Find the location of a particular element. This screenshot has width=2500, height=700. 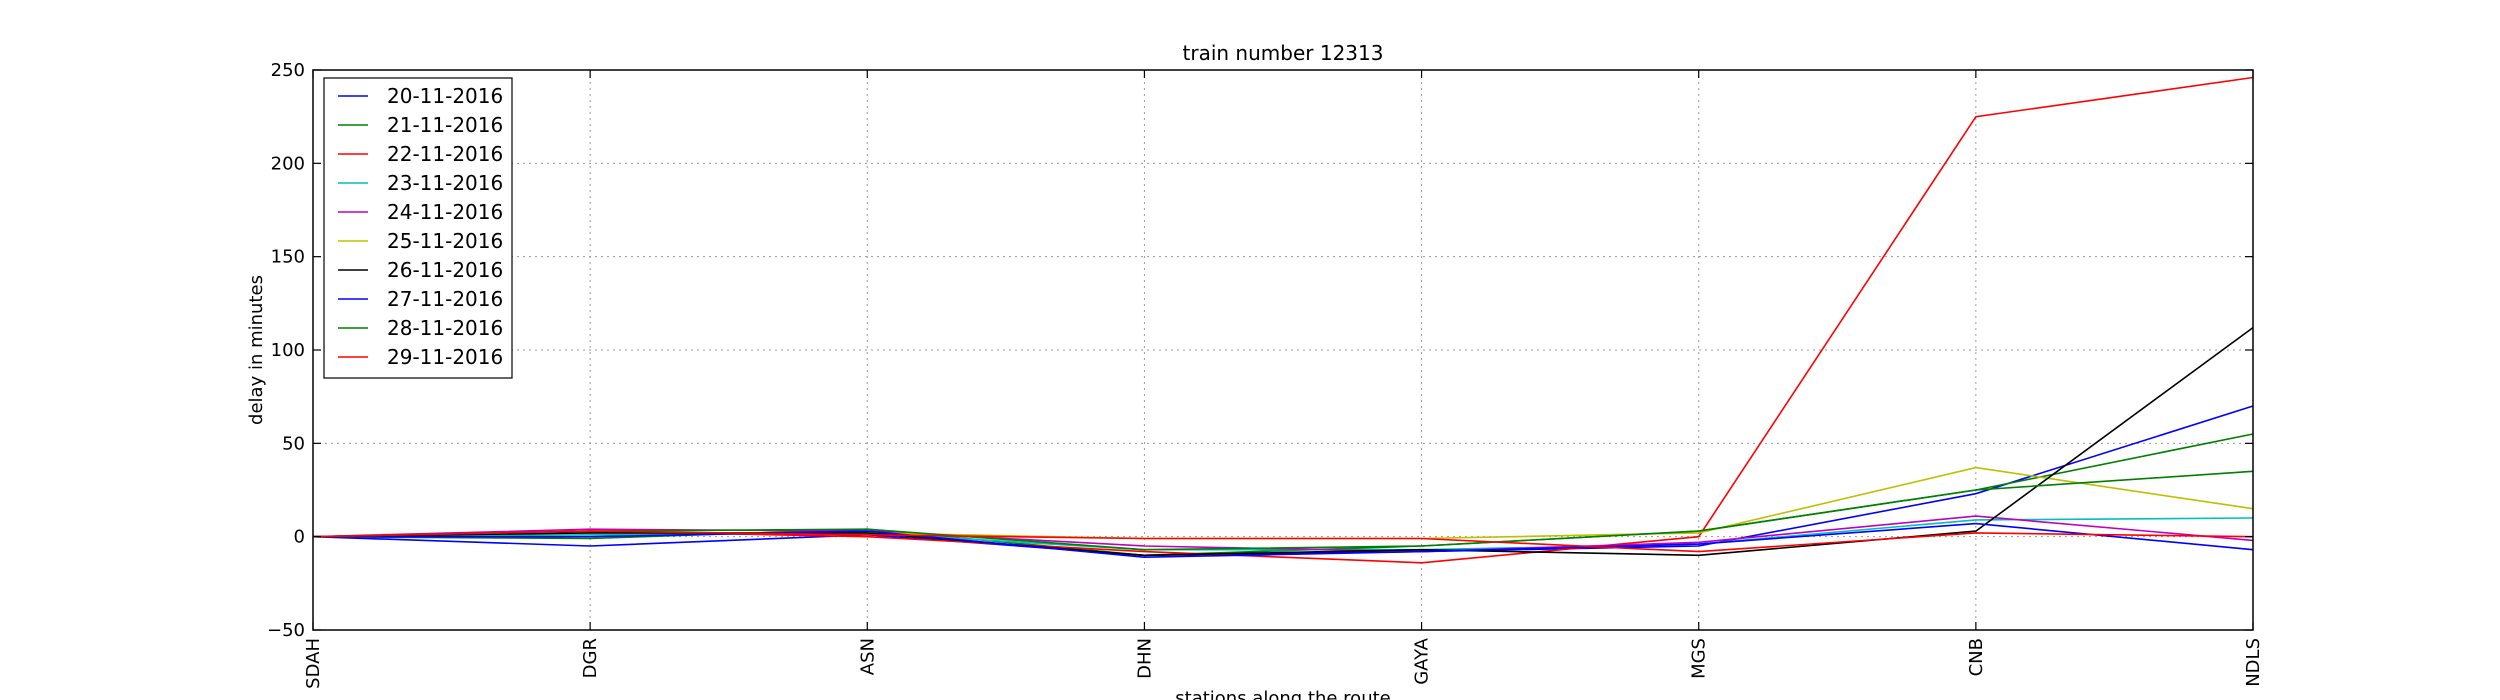

legend-entry-22-11-2016: 22-11-2016 is located at coordinates (445, 154).